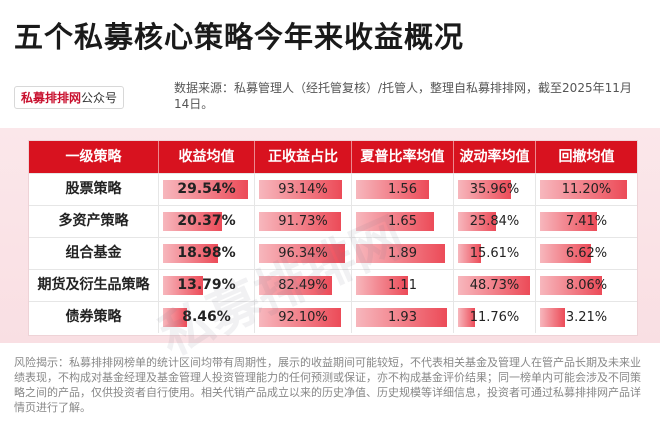 Image resolution: width=660 pixels, height=425 pixels. Describe the element at coordinates (94, 317) in the screenshot. I see `row-label: 债券策略` at that location.